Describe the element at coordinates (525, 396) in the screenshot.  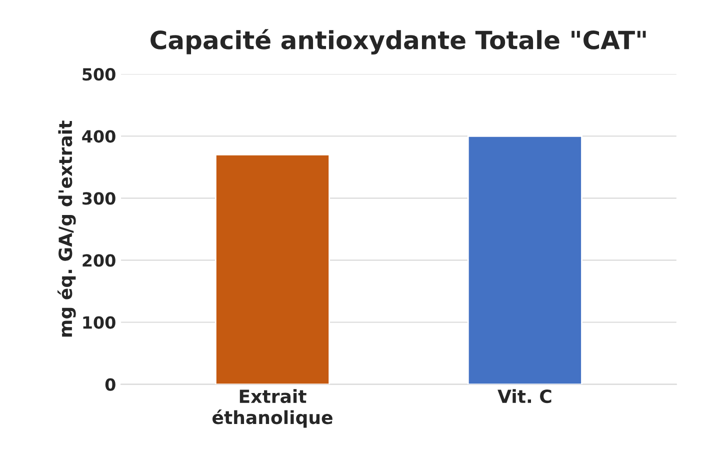
I see `x-tick-label: Vit. C` at that location.